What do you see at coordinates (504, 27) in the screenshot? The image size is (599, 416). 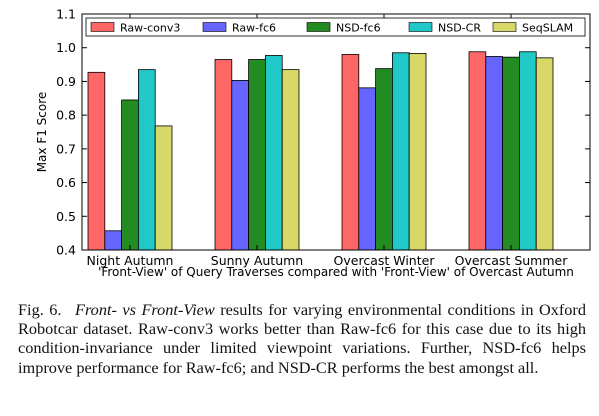 I see `legend-swatch-seqslam` at bounding box center [504, 27].